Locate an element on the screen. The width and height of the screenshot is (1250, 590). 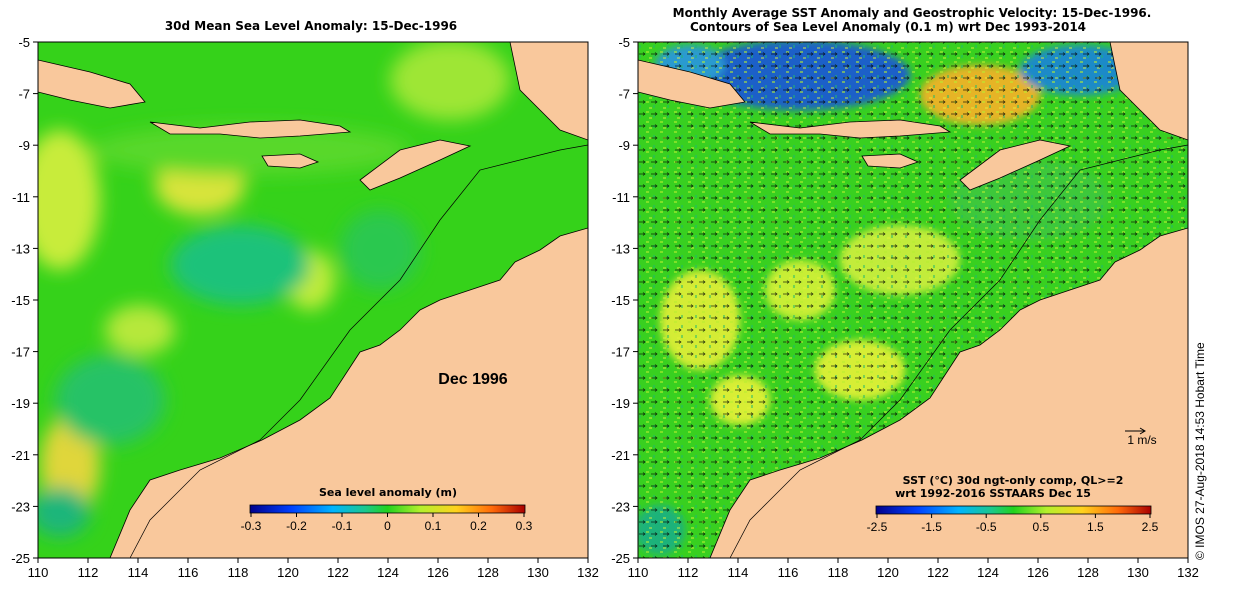
left-x-tick-label: 116 is located at coordinates (188, 572).